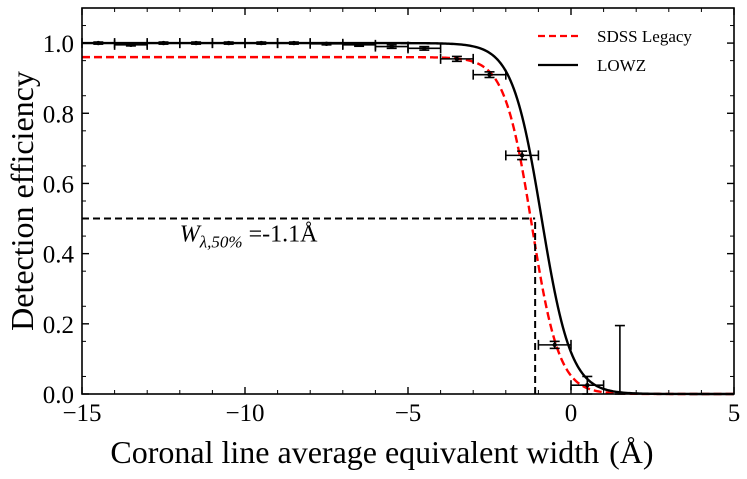 Image resolution: width=747 pixels, height=479 pixels. I want to click on y-tick-label: 0.2, so click(58, 325).